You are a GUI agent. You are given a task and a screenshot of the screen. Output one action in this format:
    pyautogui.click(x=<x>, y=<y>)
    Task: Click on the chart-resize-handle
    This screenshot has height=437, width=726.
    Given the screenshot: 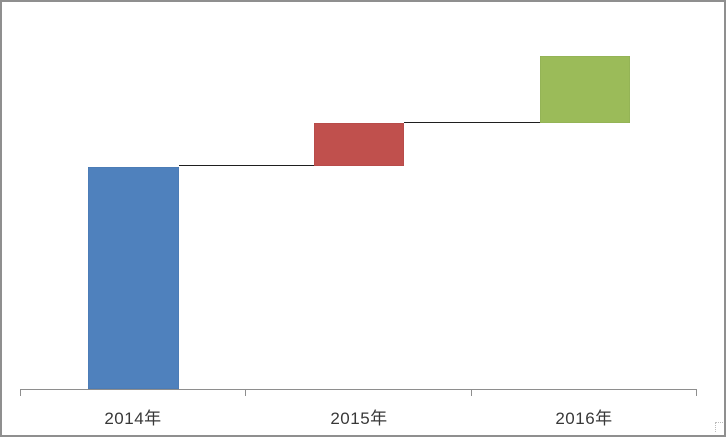 What is the action you would take?
    pyautogui.click(x=719, y=427)
    